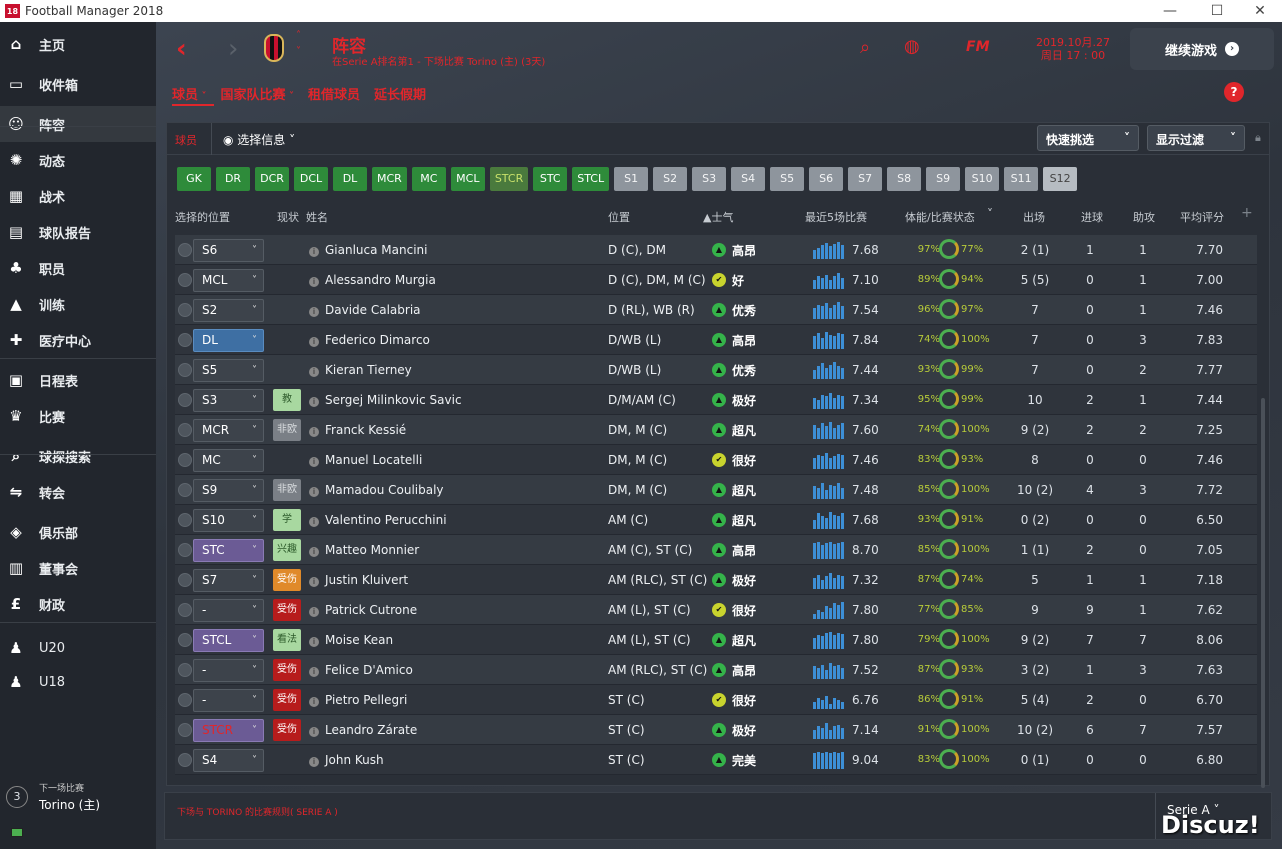 This screenshot has height=849, width=1282. I want to click on forward-arrow-icon: ›, so click(233, 49).